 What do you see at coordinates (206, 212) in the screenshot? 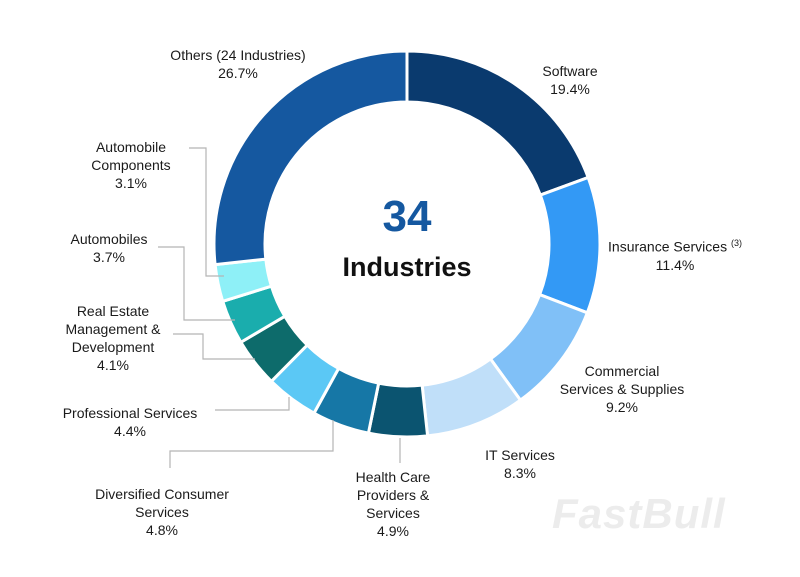
I see `leader-automobile-components` at bounding box center [206, 212].